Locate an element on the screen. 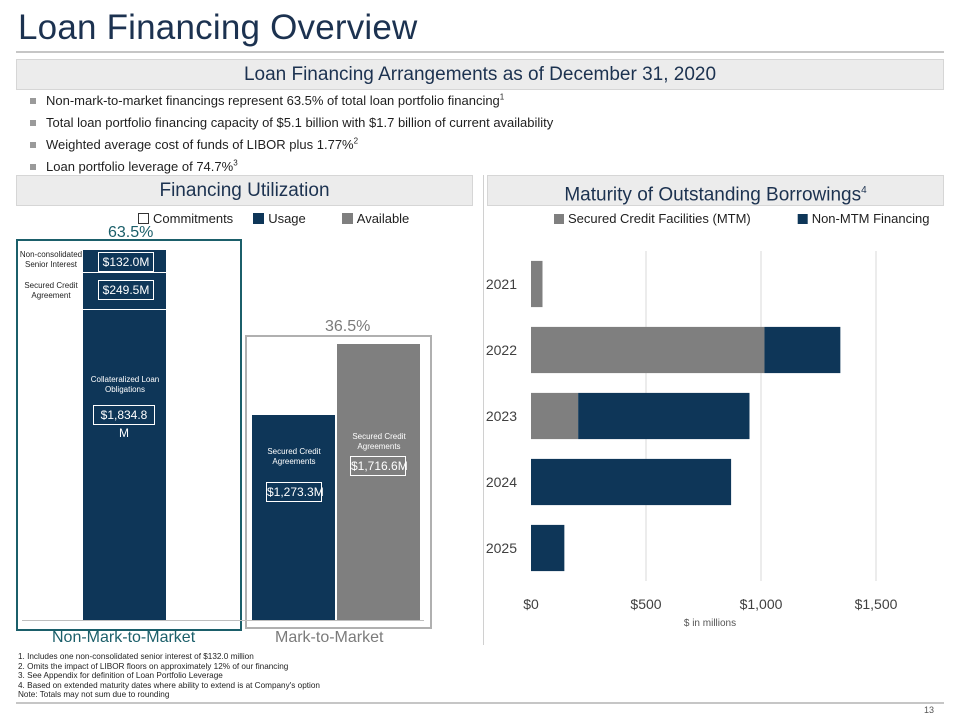  legend-label: Non-MTM Financing is located at coordinates (871, 218).